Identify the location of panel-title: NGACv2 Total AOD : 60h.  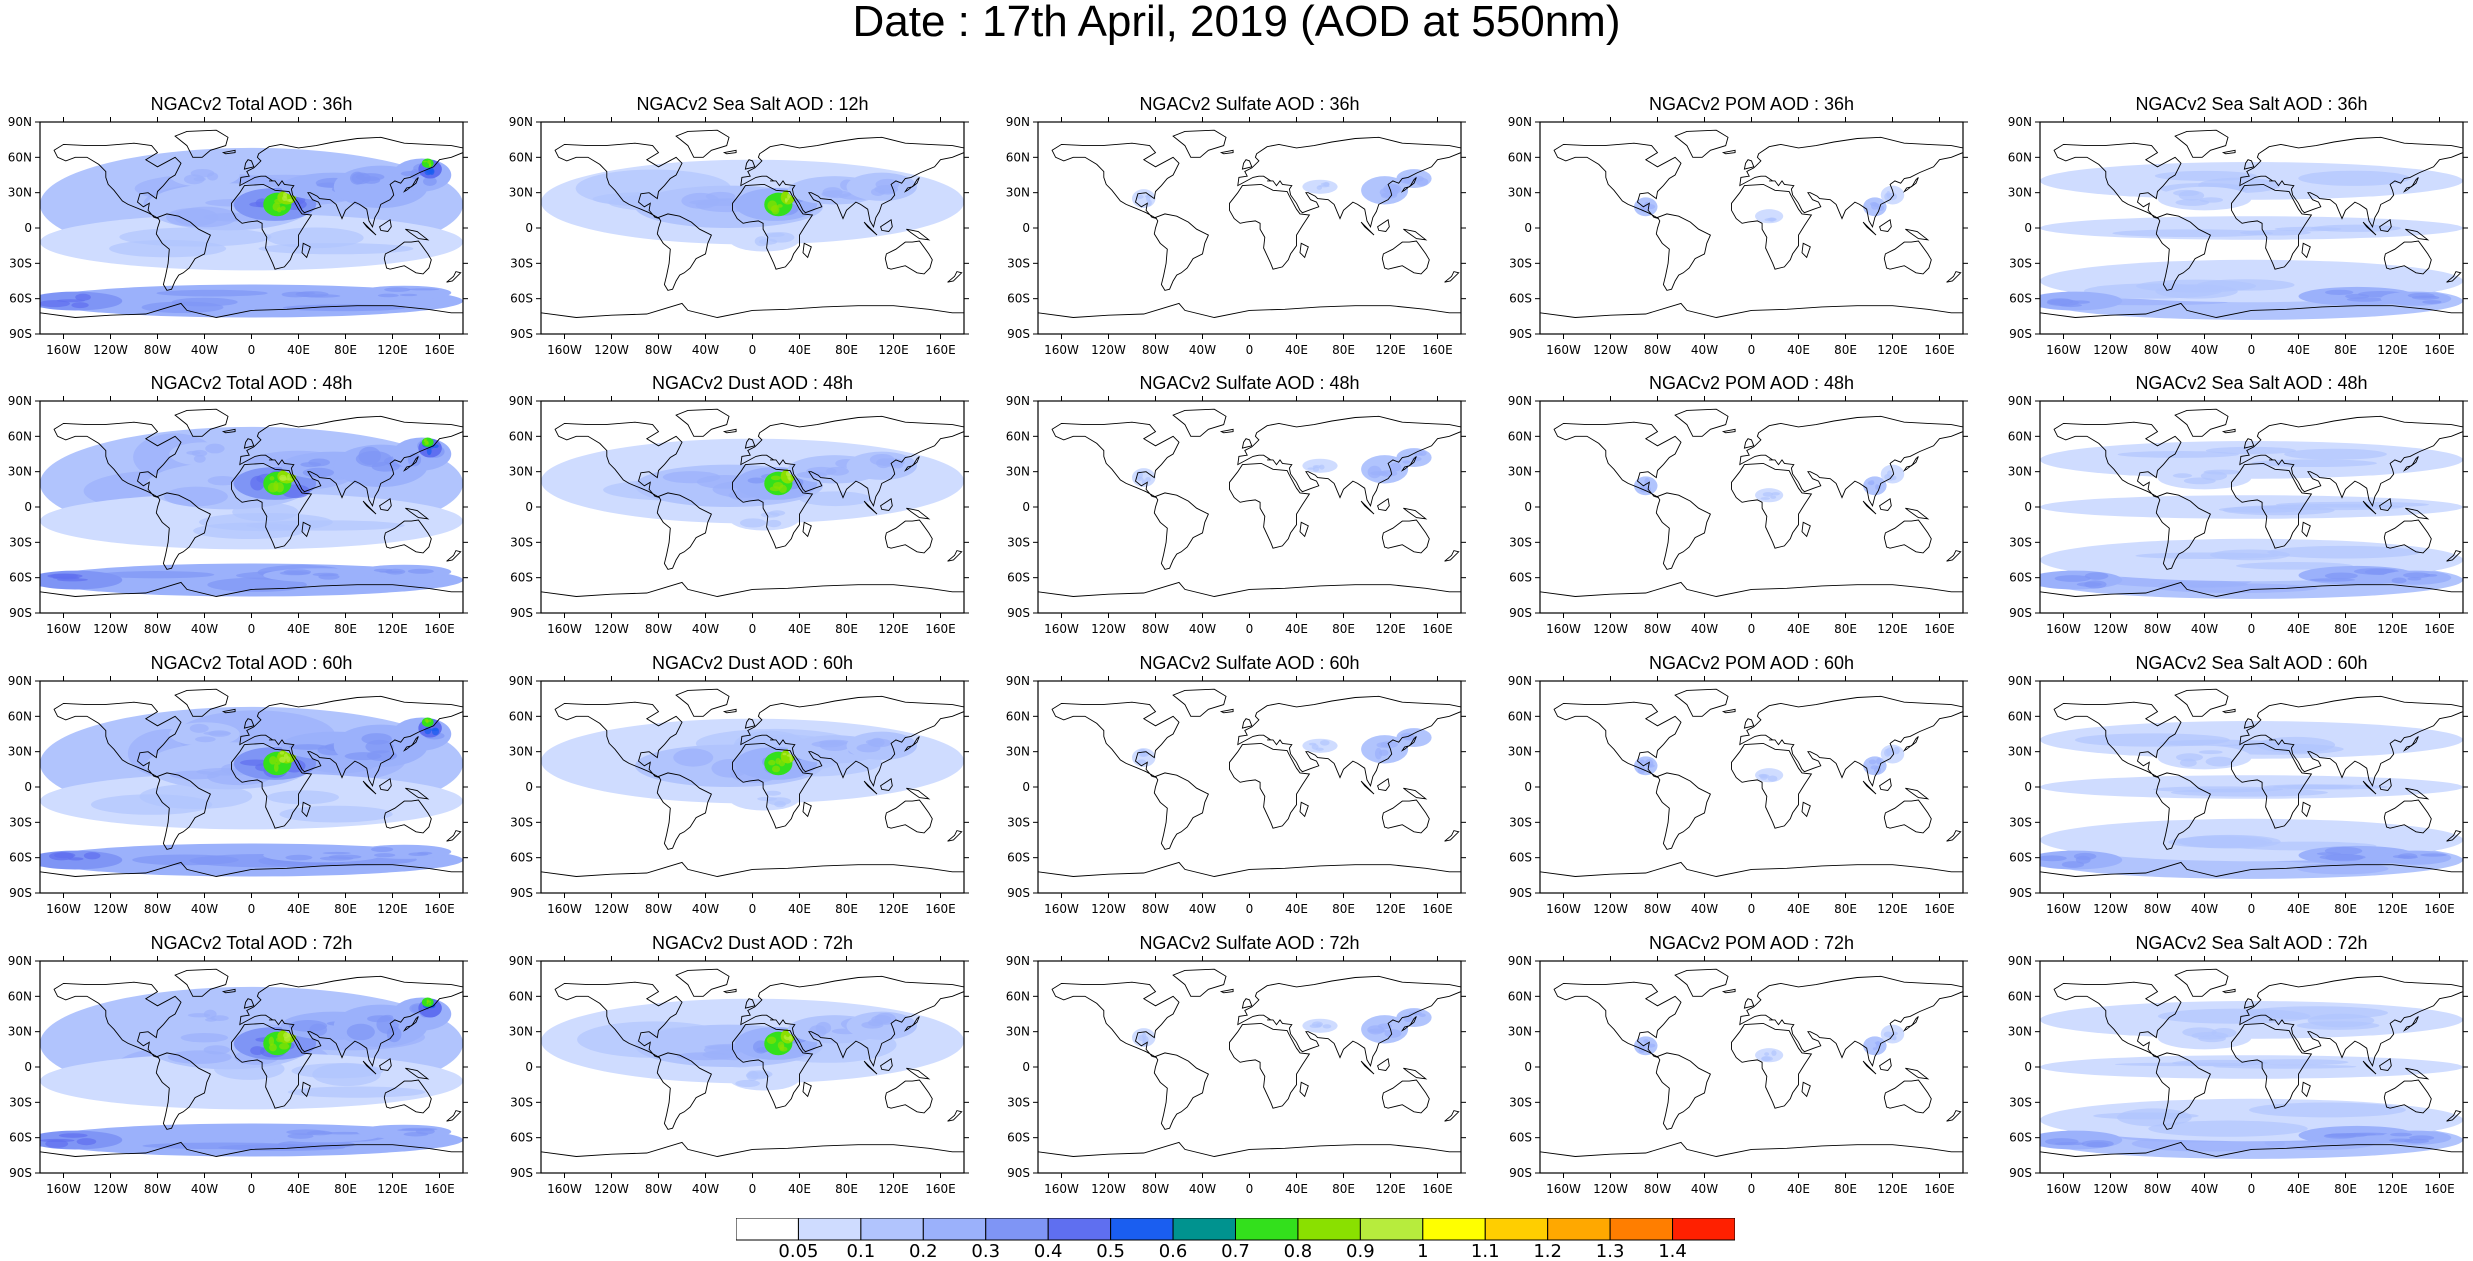
(251, 663).